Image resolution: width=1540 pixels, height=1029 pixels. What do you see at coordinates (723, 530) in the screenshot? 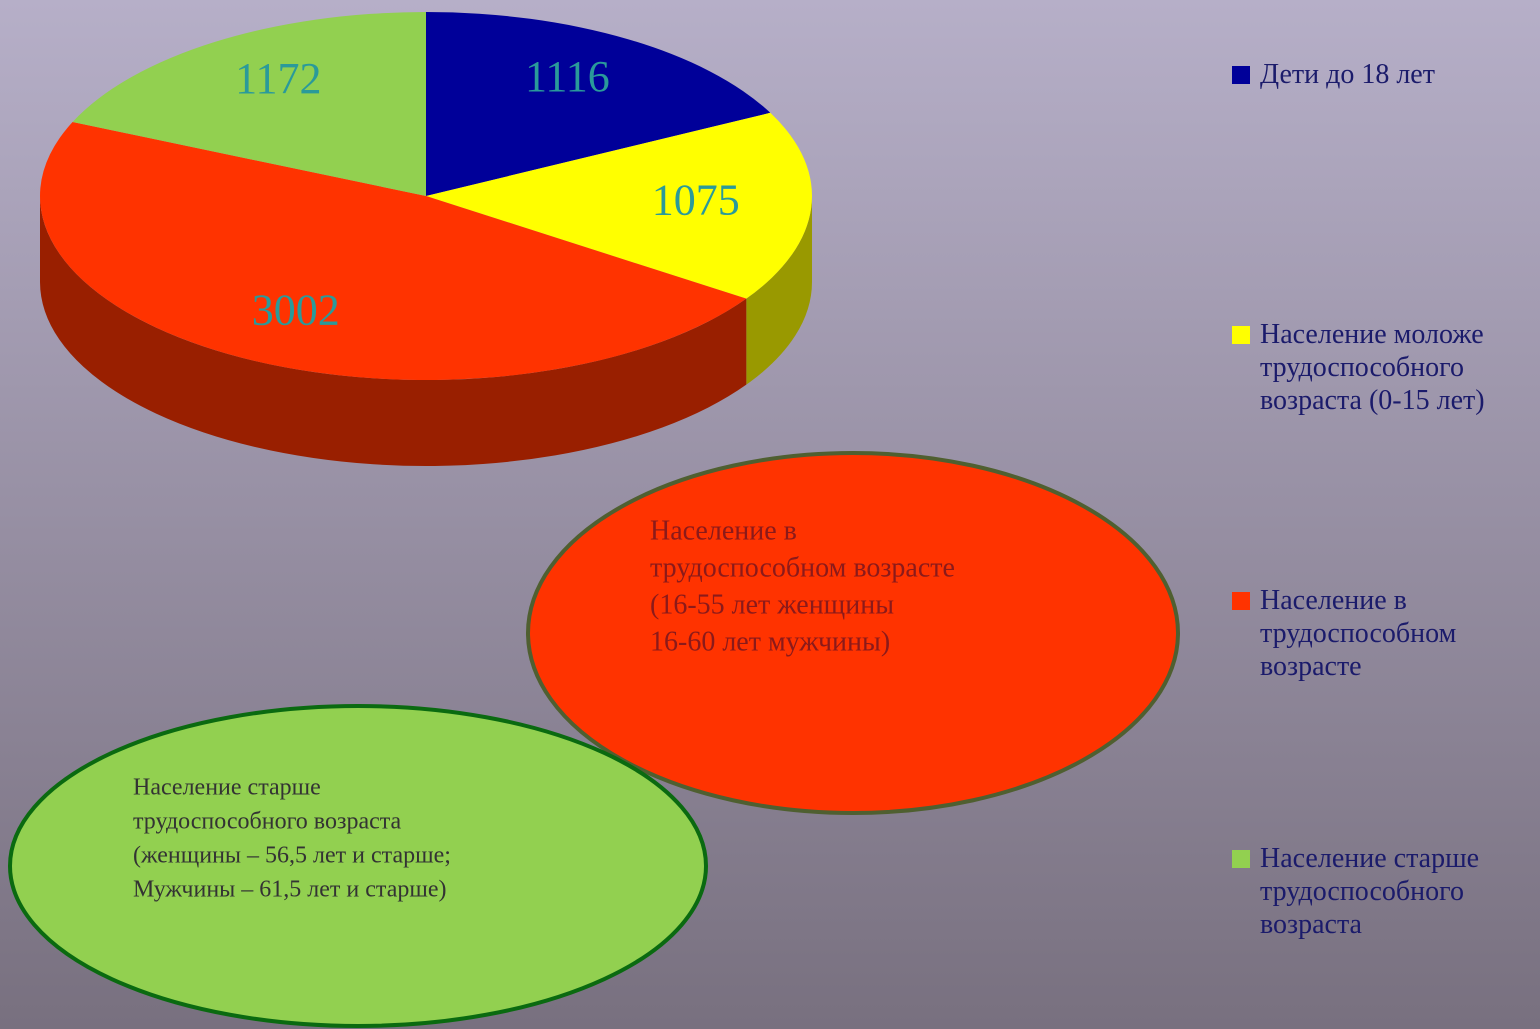
I see `annotation-text: Население в` at bounding box center [723, 530].